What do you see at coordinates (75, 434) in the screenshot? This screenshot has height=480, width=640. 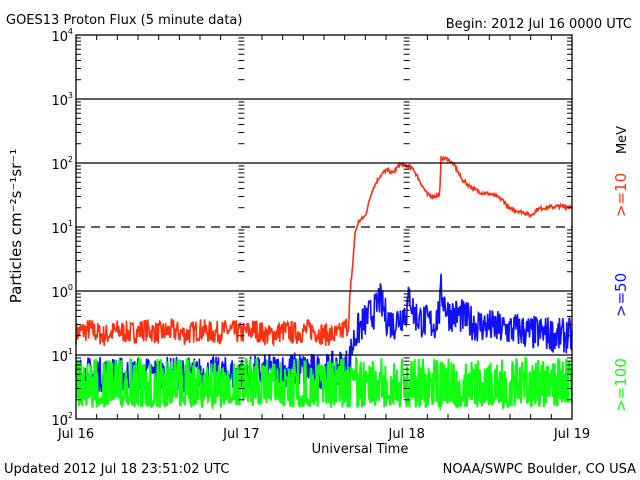 I see `x-tick-label: Jul 16` at bounding box center [75, 434].